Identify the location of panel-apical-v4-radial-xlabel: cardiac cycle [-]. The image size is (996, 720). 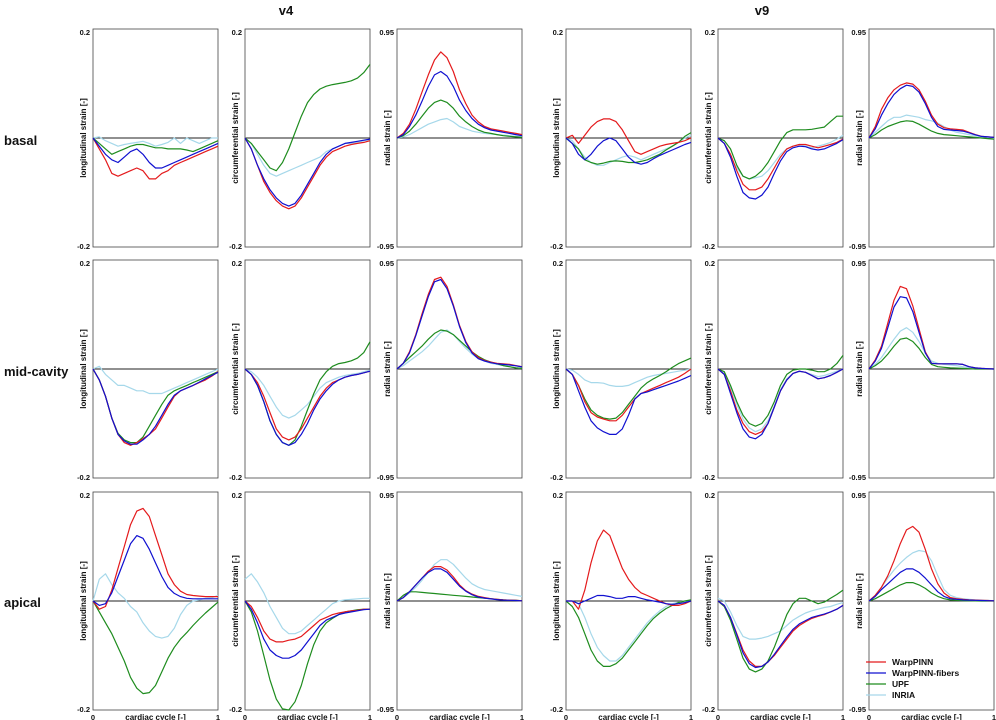
(459, 716).